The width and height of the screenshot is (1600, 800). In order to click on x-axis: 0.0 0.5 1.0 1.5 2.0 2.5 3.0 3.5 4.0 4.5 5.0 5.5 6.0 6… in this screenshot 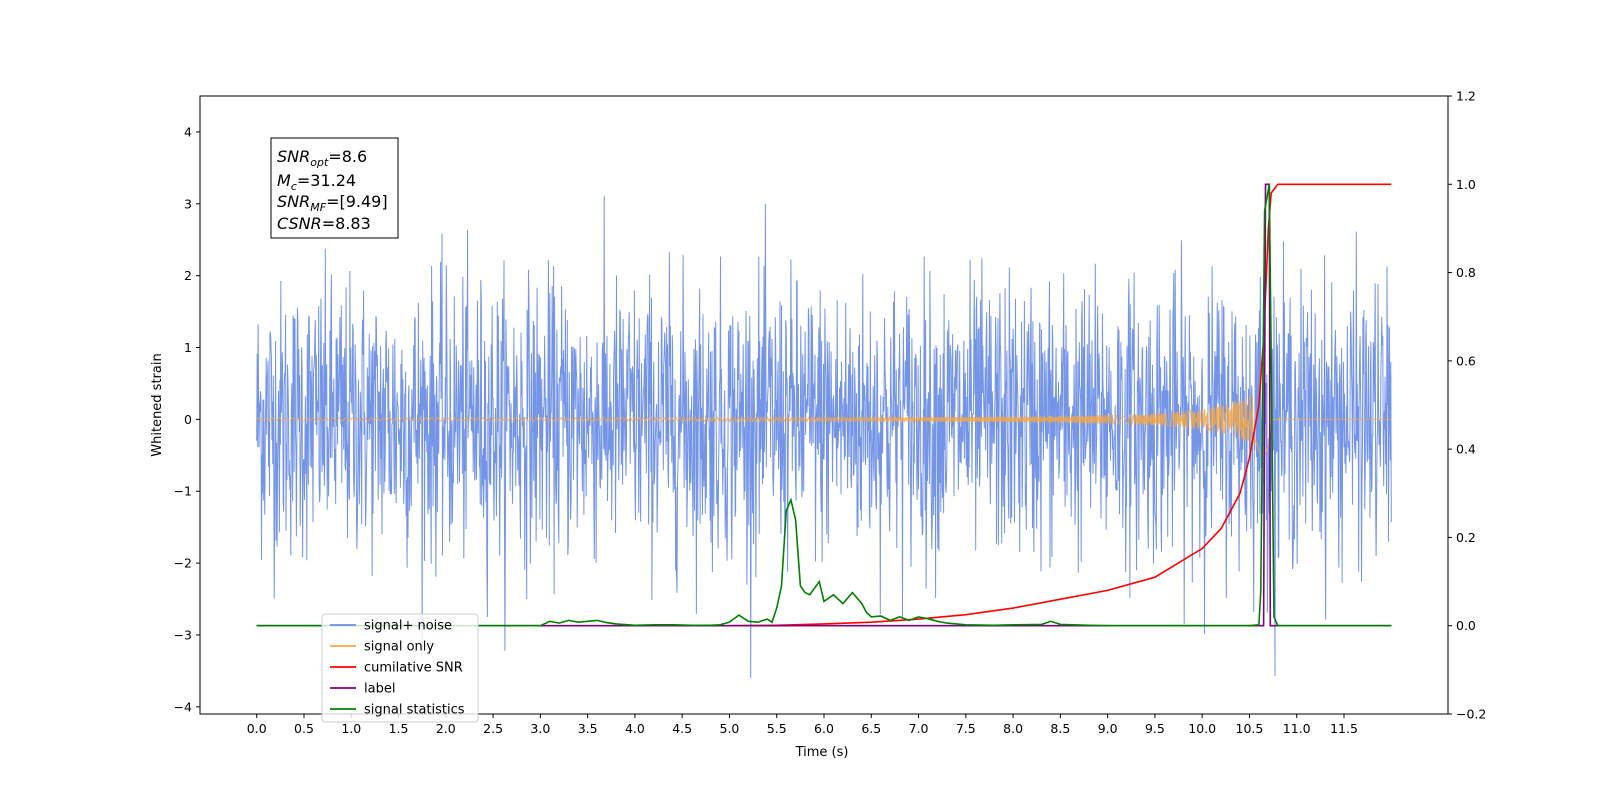, I will do `click(802, 725)`.